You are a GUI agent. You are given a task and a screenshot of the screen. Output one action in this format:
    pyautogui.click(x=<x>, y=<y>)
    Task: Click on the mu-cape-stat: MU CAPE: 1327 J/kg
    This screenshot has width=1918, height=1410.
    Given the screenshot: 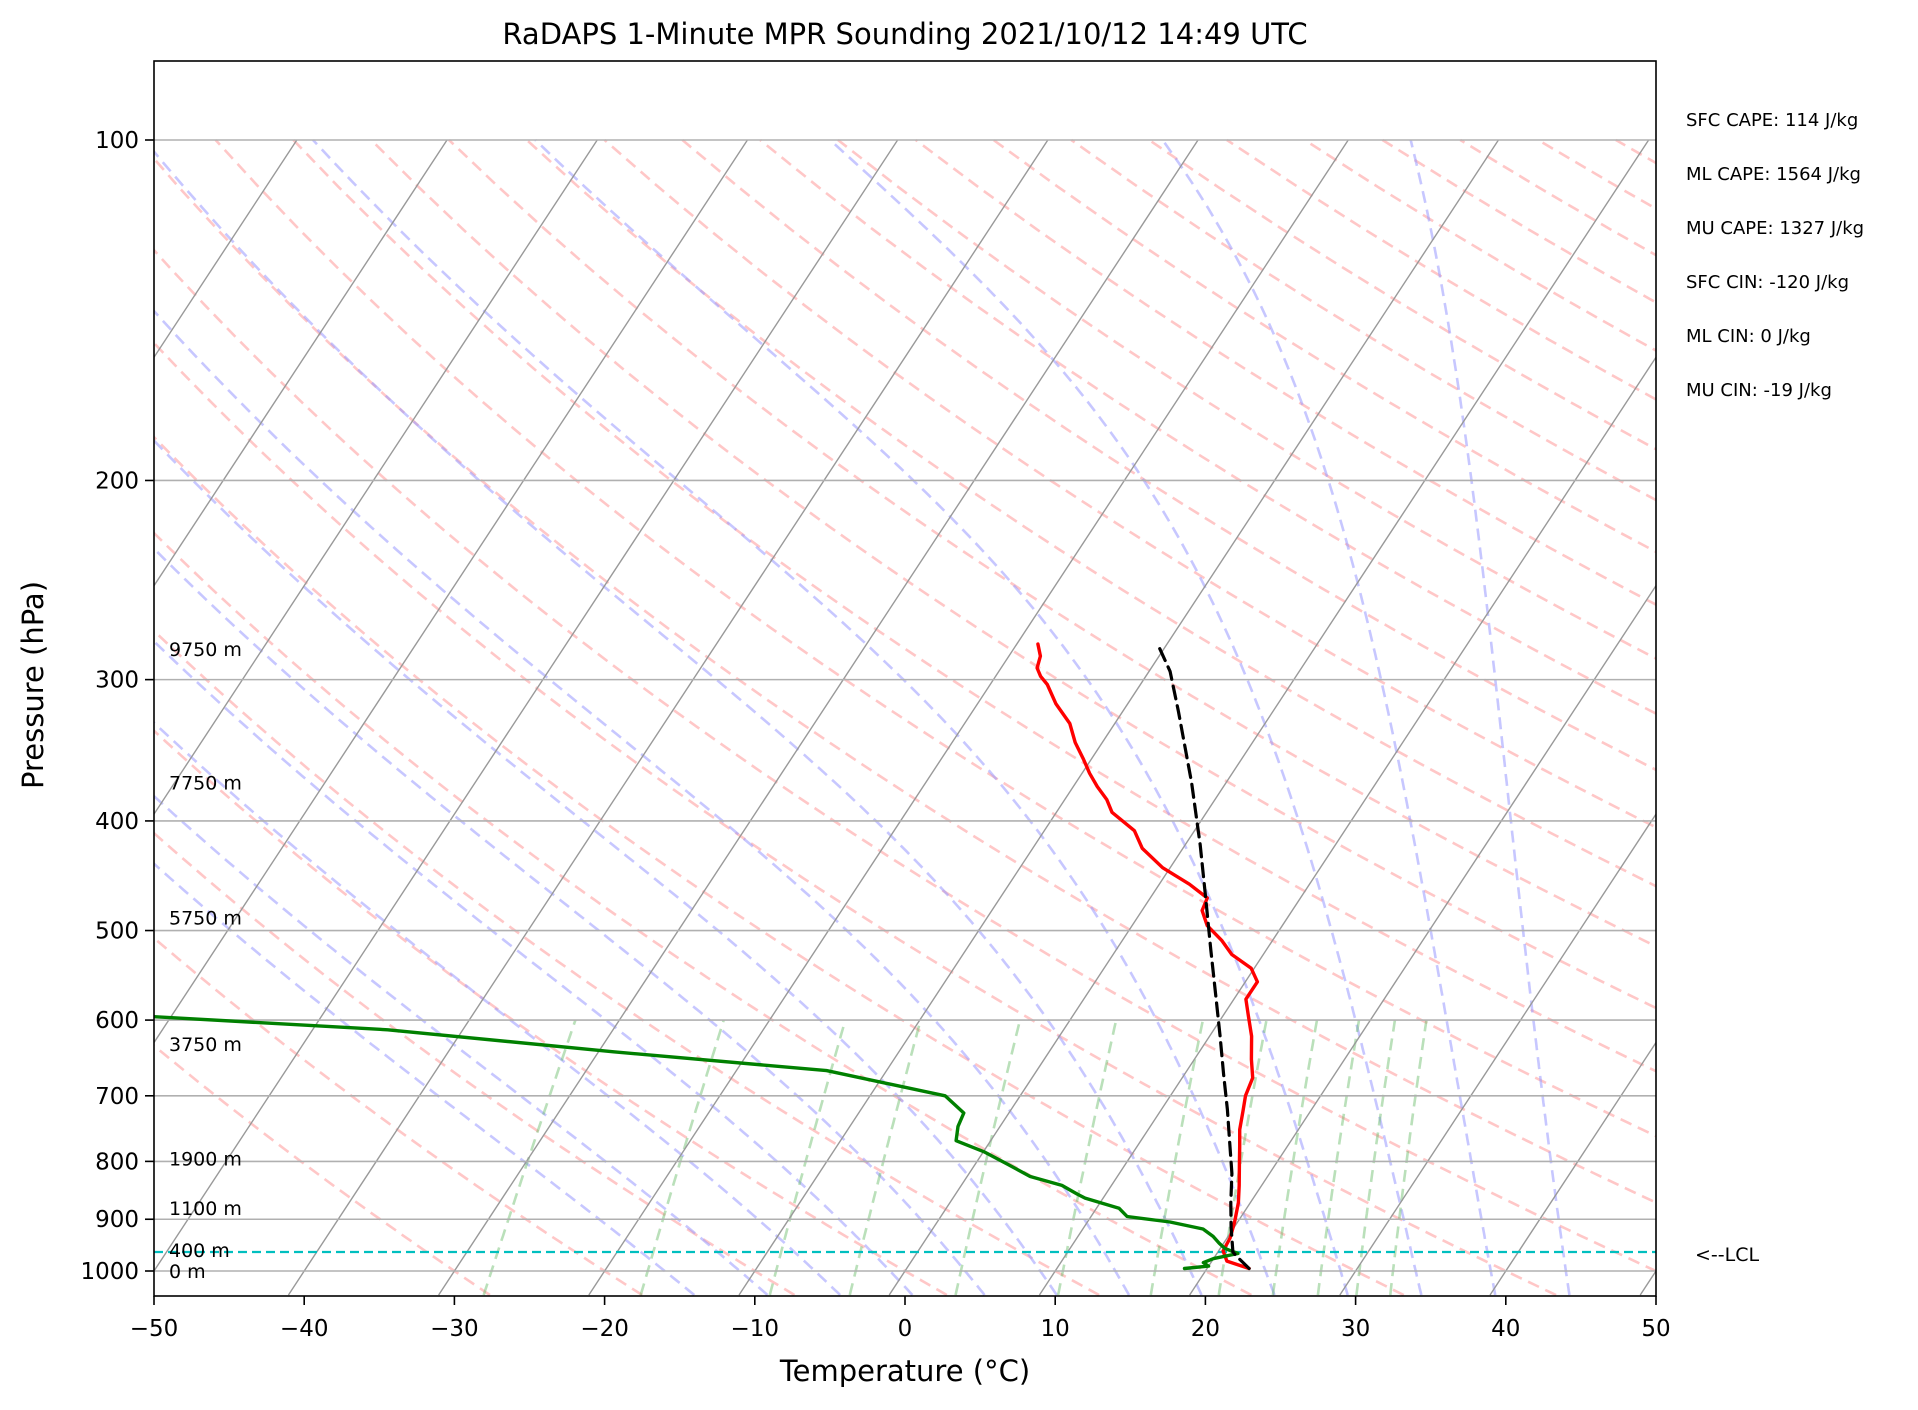 What is the action you would take?
    pyautogui.click(x=1798, y=243)
    